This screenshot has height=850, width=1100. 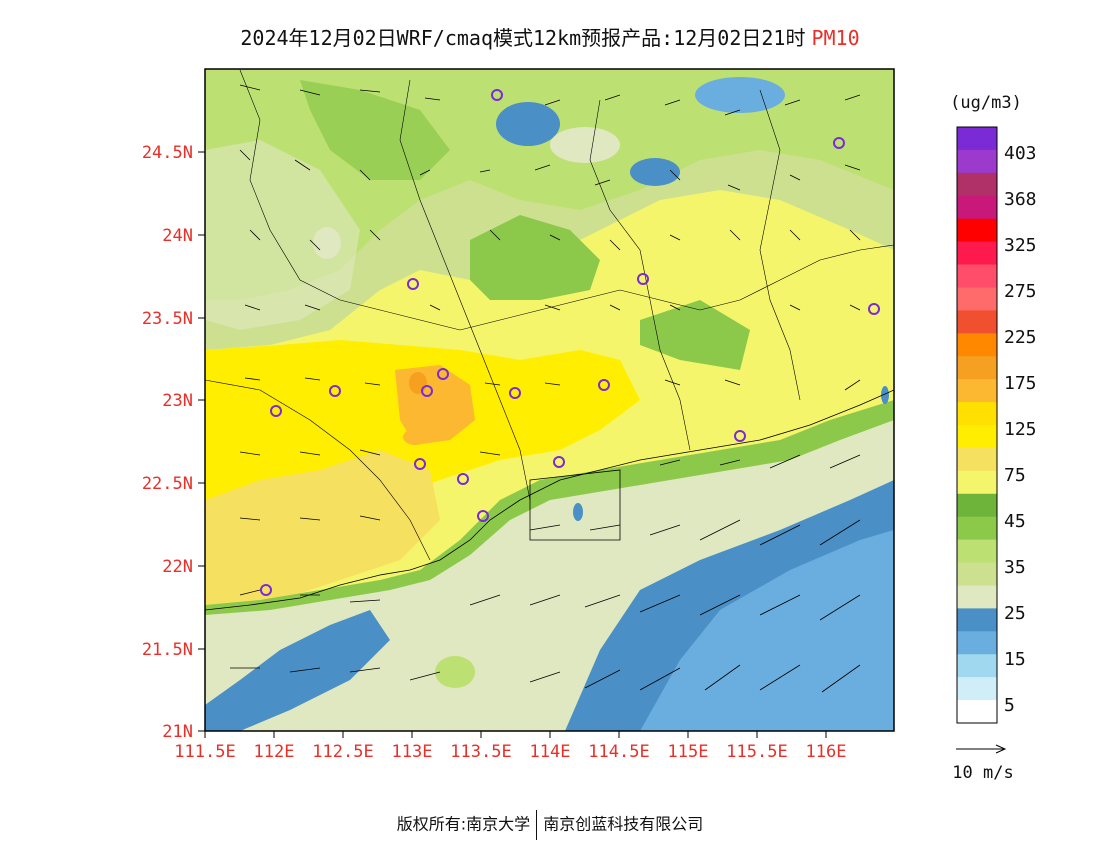 I want to click on lat-tick-label: 24N, so click(x=177, y=236).